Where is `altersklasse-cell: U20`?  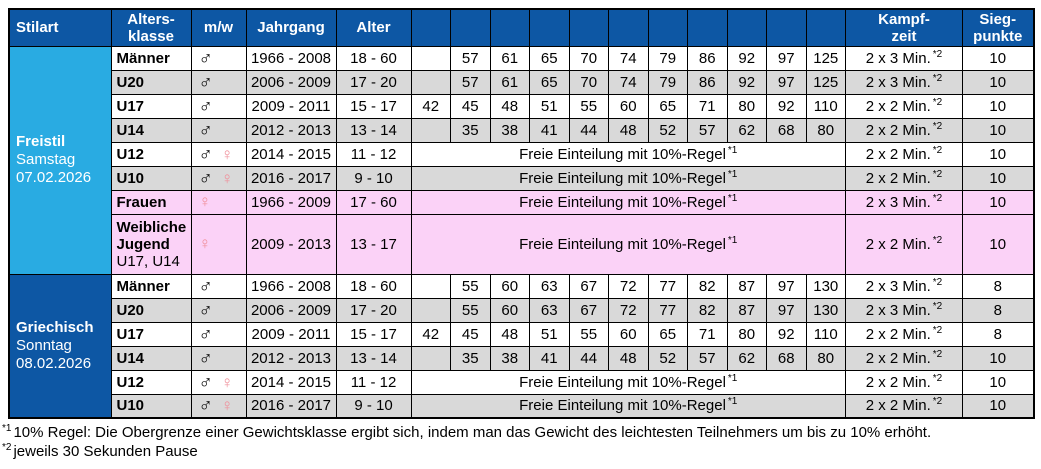
altersklasse-cell: U20 is located at coordinates (151, 82).